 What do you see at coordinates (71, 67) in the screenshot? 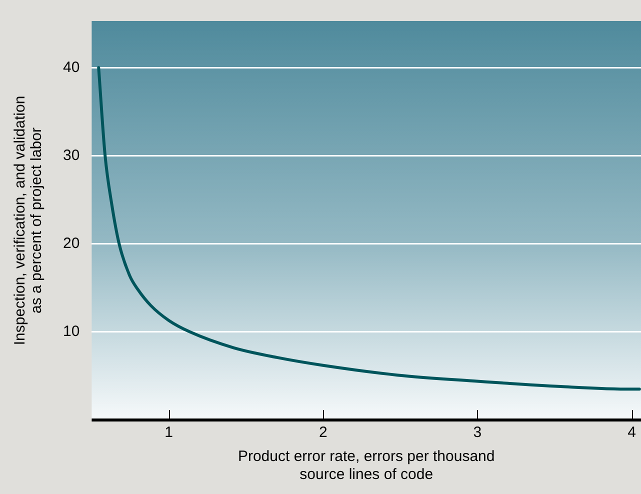
I see `y-tick-label: 40` at bounding box center [71, 67].